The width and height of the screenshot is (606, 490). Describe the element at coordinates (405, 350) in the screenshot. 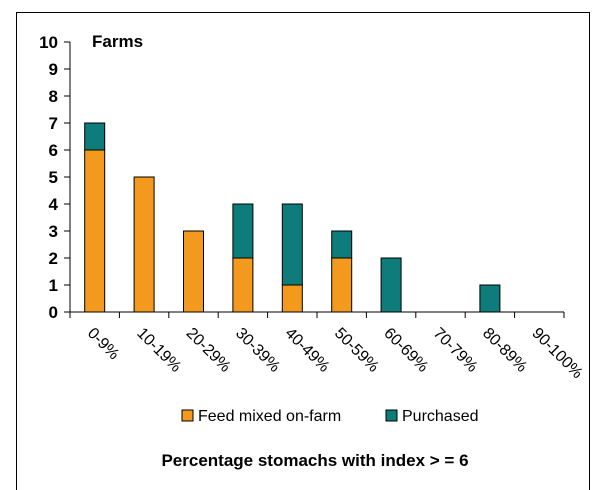

I see `x-tick-label: 60-69%` at that location.